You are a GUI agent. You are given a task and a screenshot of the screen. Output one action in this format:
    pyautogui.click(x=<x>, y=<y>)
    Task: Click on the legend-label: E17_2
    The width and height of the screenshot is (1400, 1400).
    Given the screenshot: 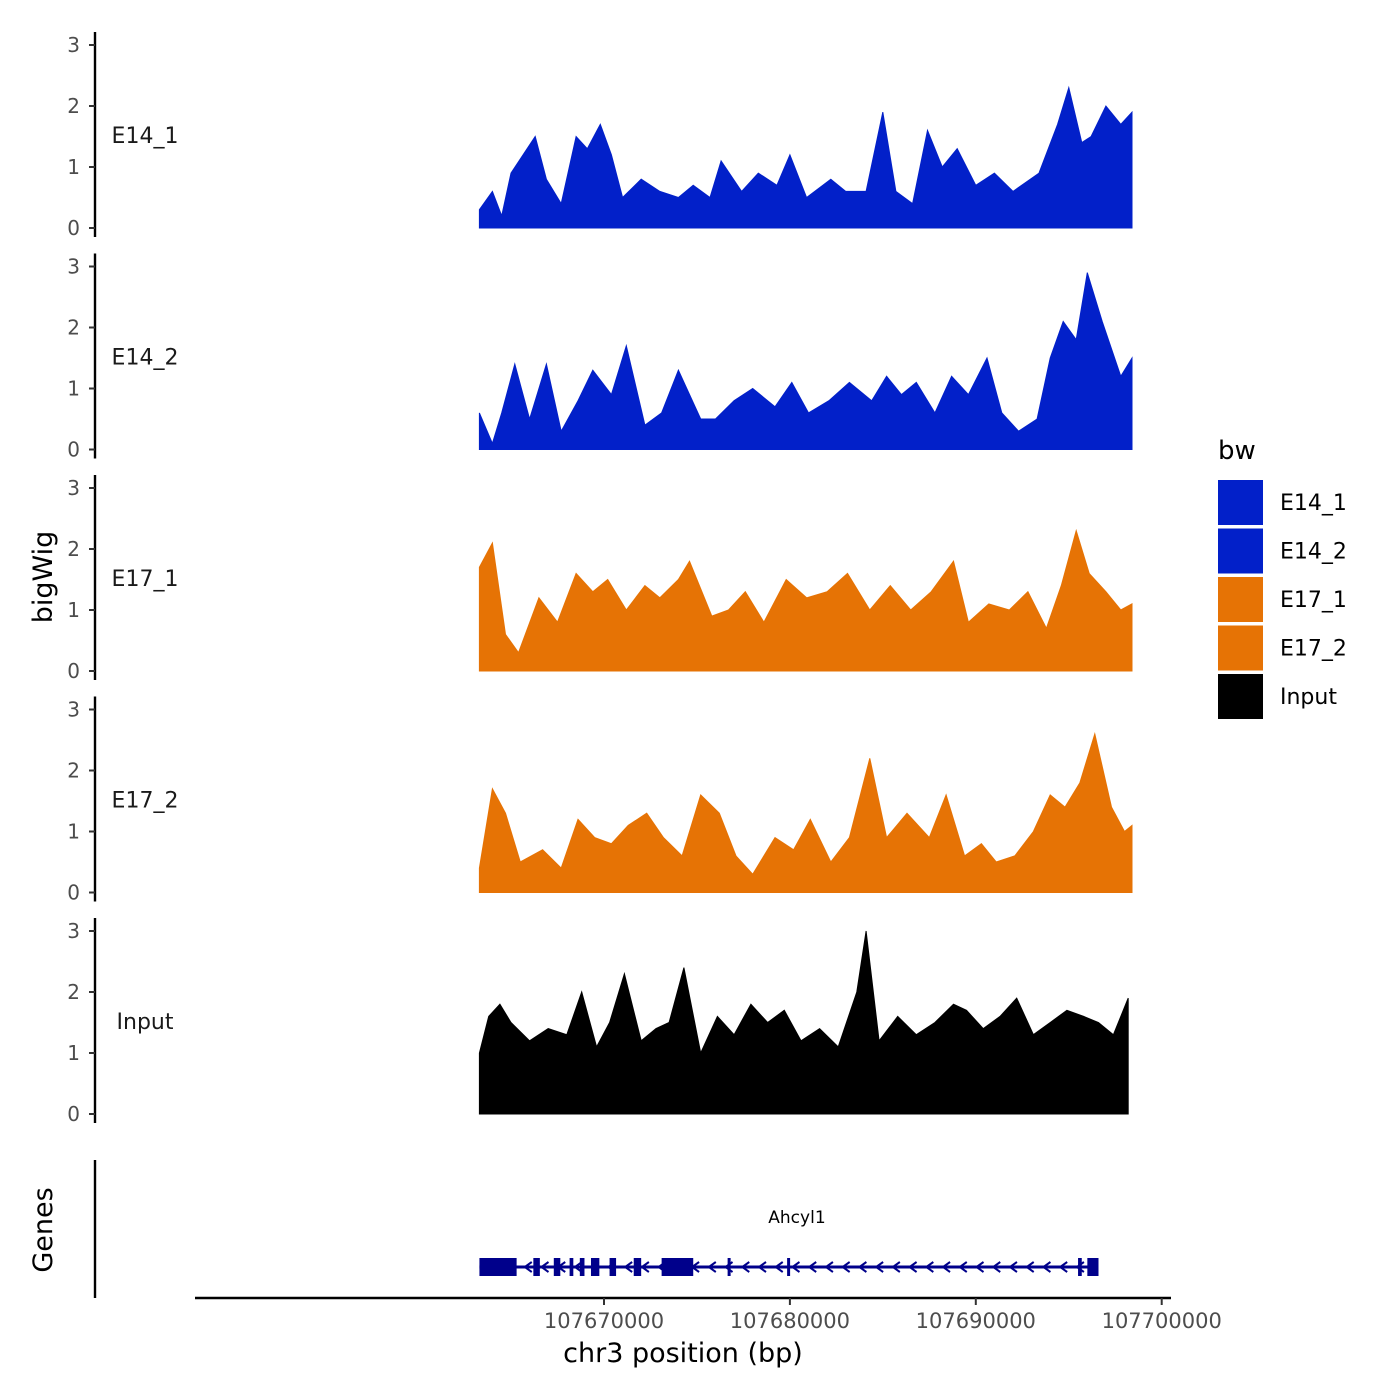 What is the action you would take?
    pyautogui.click(x=1313, y=649)
    